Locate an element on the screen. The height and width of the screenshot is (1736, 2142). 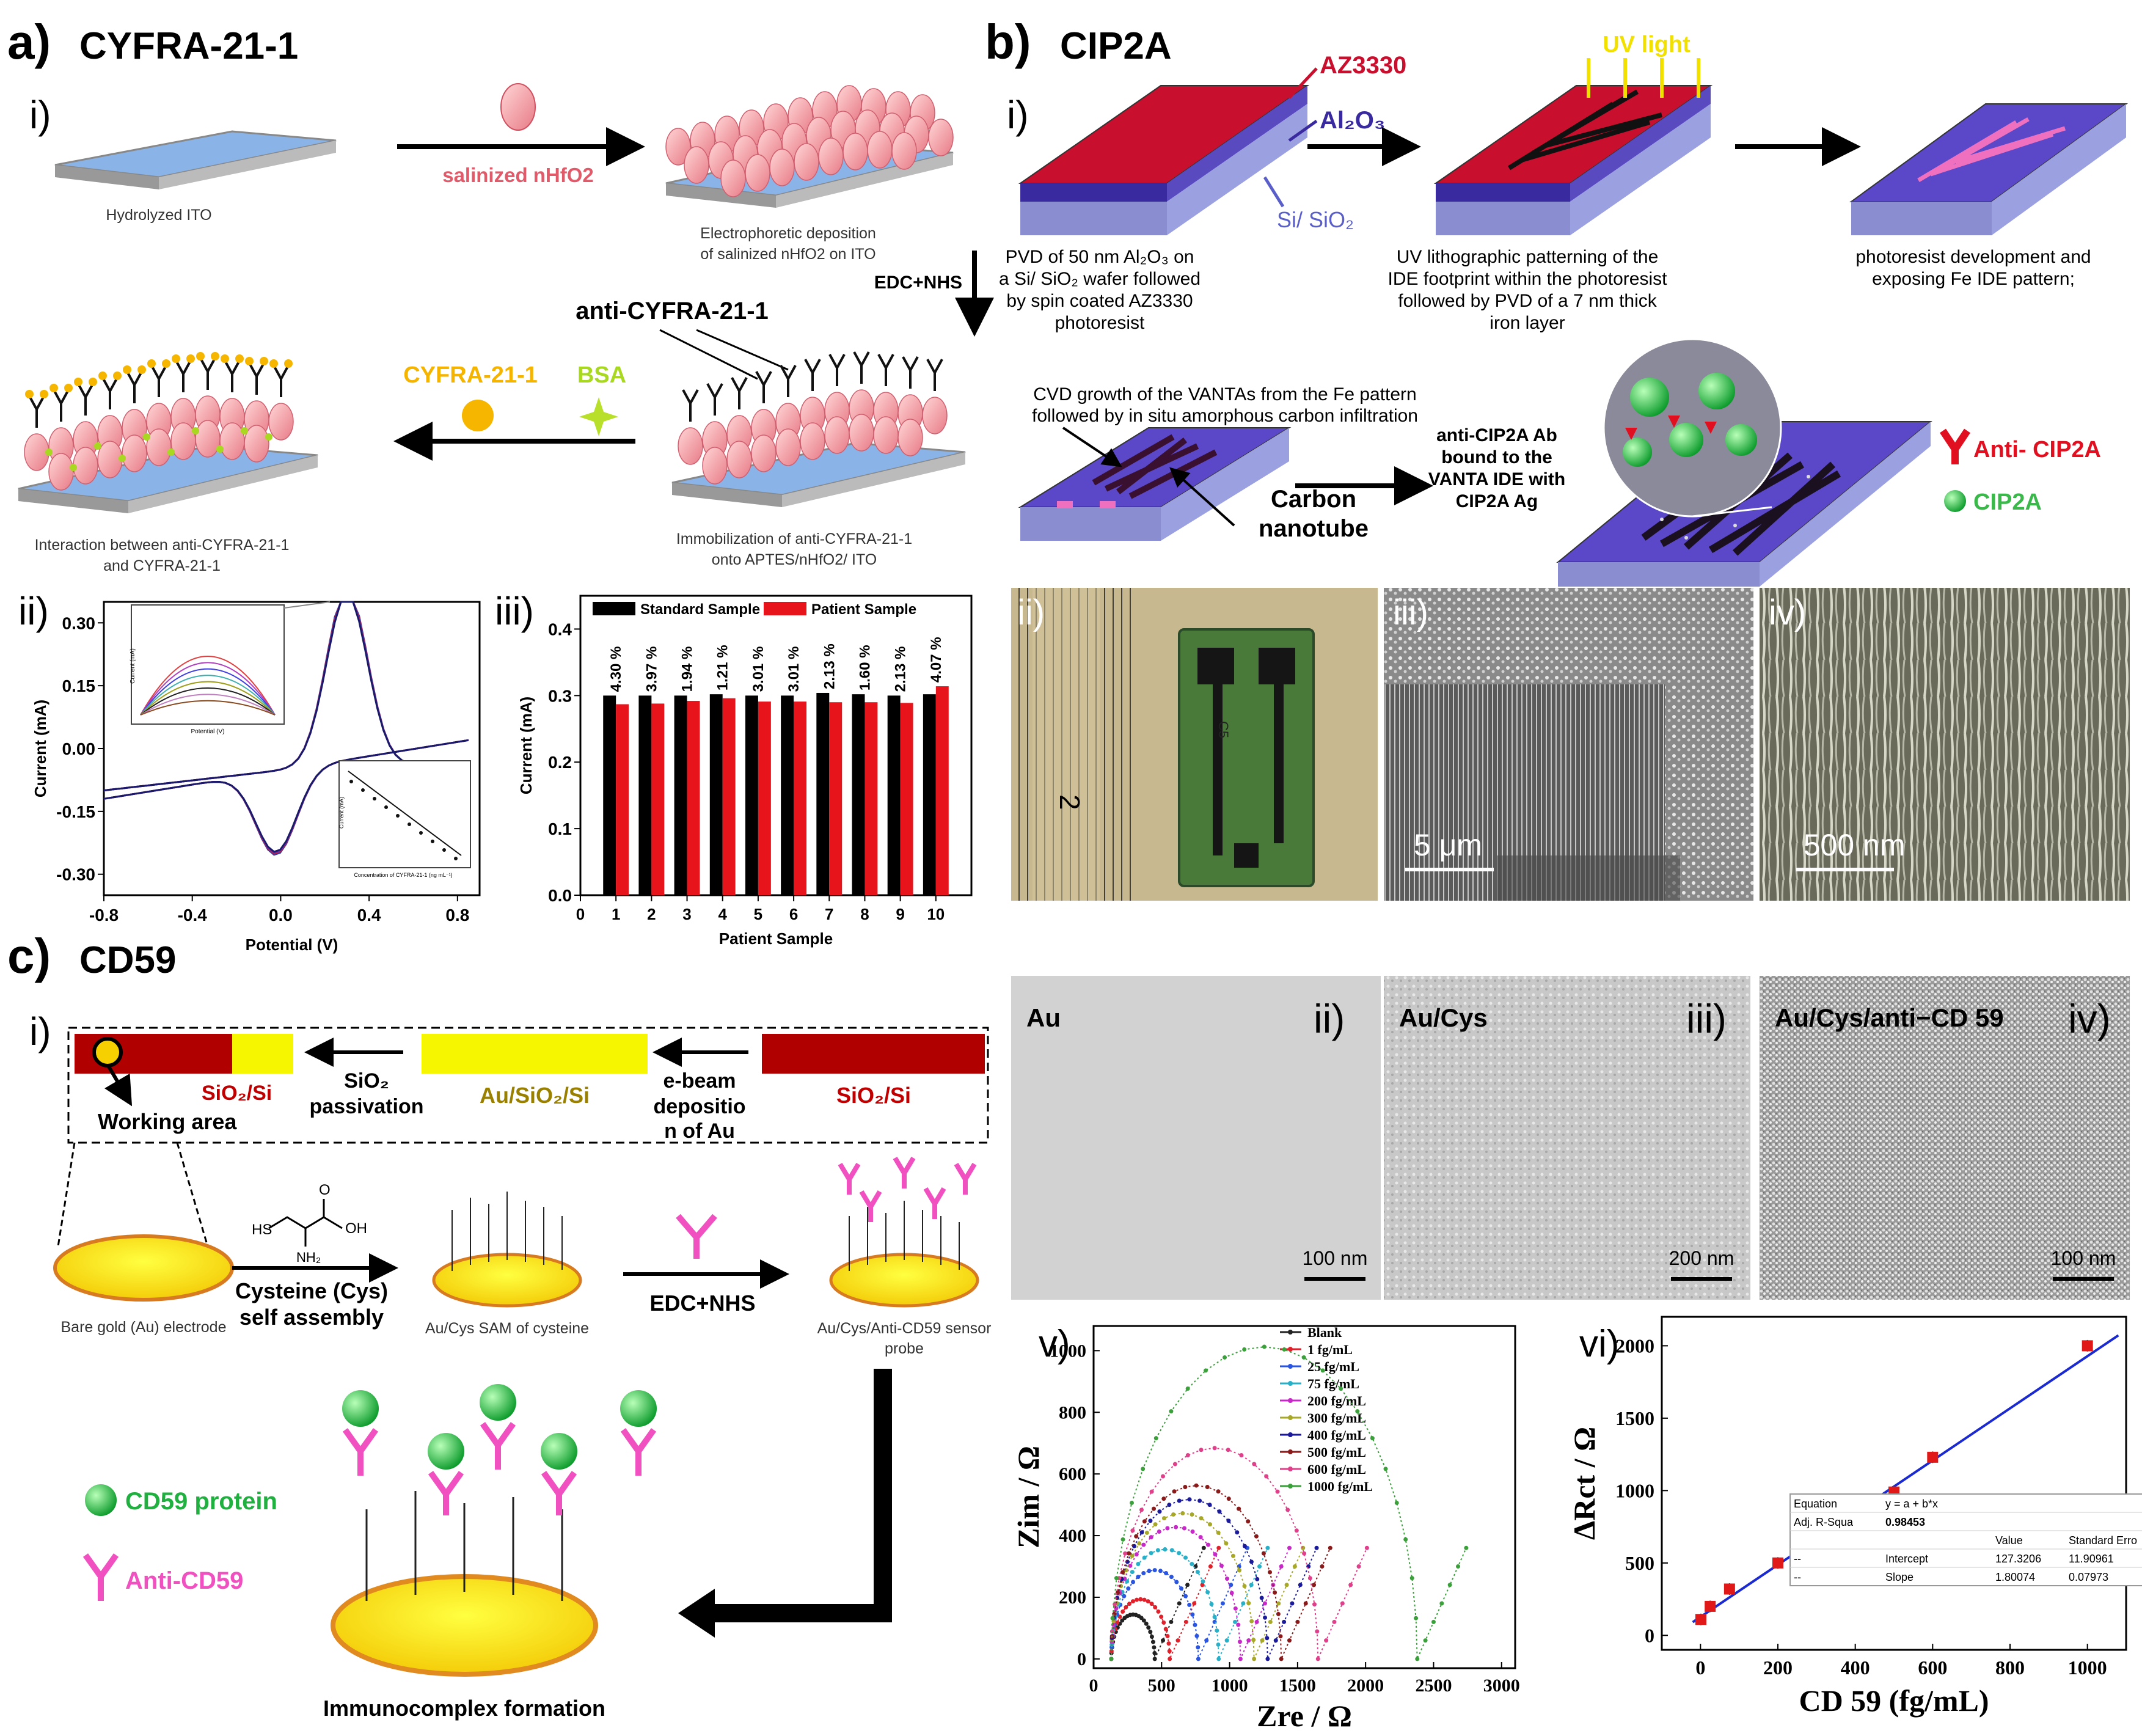
bare-gold-electrode is located at coordinates (144, 1268).